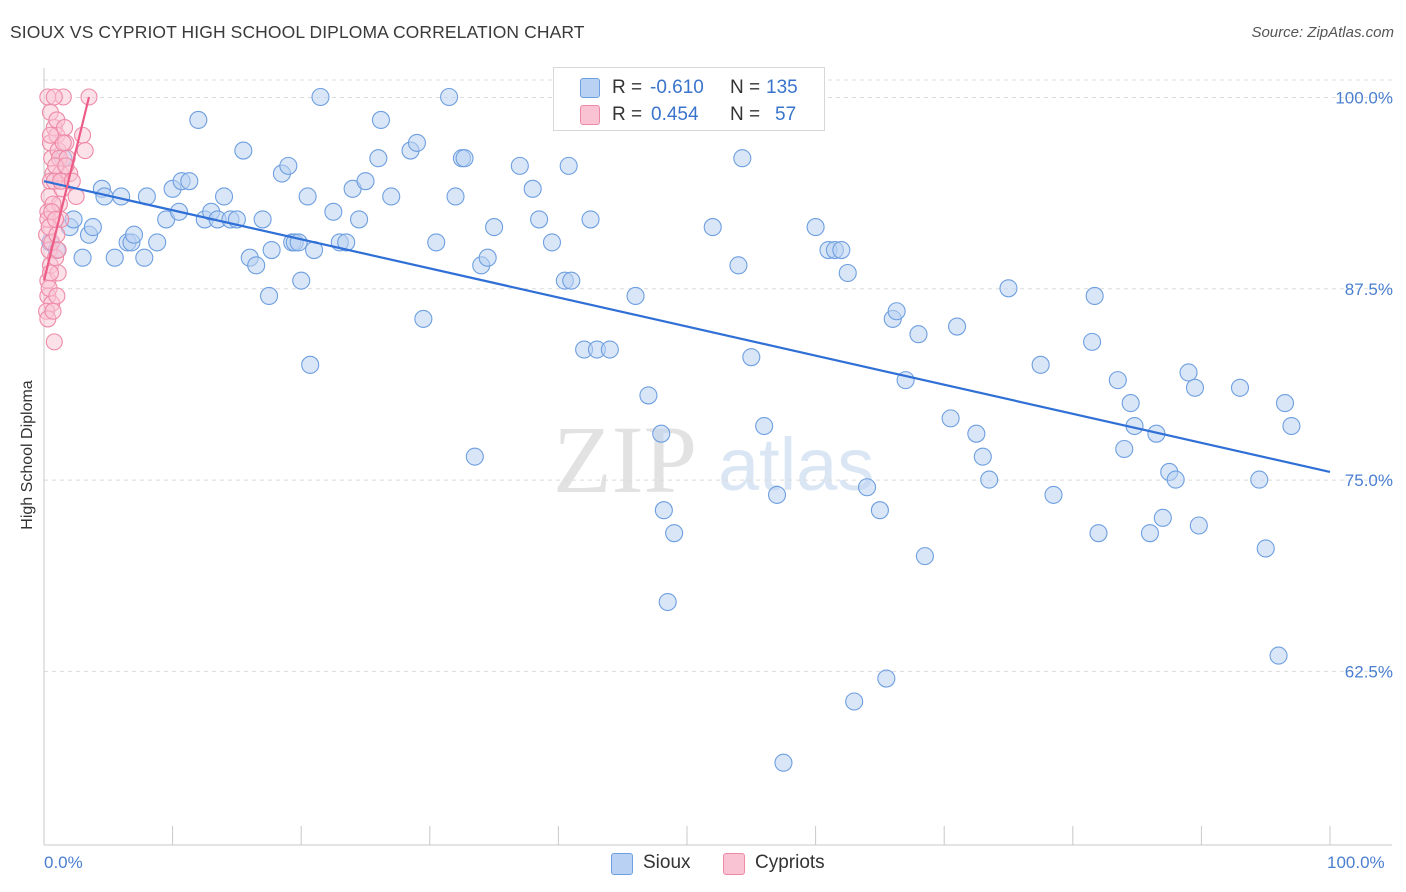  Describe the element at coordinates (625, 459) in the screenshot. I see `watermark-zip: ZIP` at that location.